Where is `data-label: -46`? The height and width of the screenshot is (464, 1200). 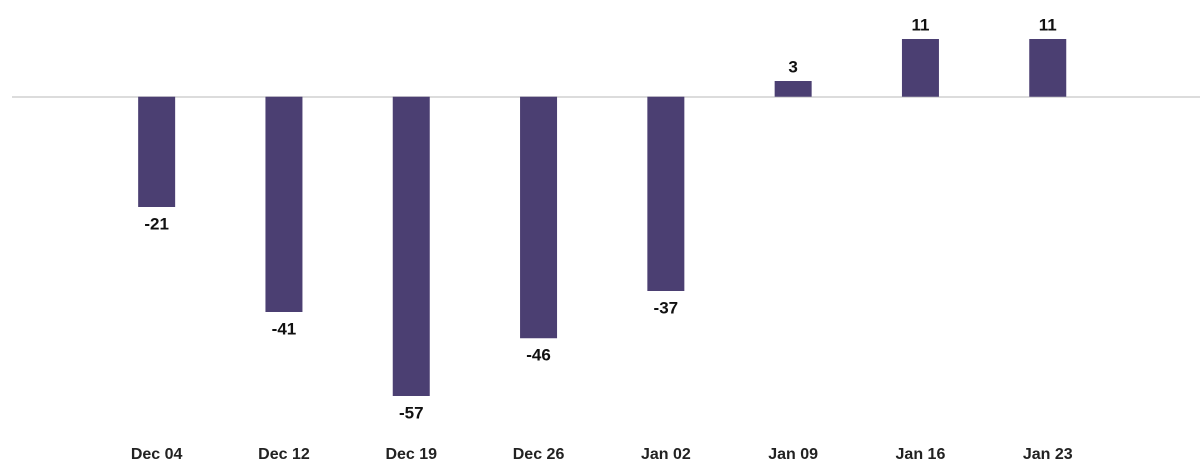 data-label: -46 is located at coordinates (538, 355).